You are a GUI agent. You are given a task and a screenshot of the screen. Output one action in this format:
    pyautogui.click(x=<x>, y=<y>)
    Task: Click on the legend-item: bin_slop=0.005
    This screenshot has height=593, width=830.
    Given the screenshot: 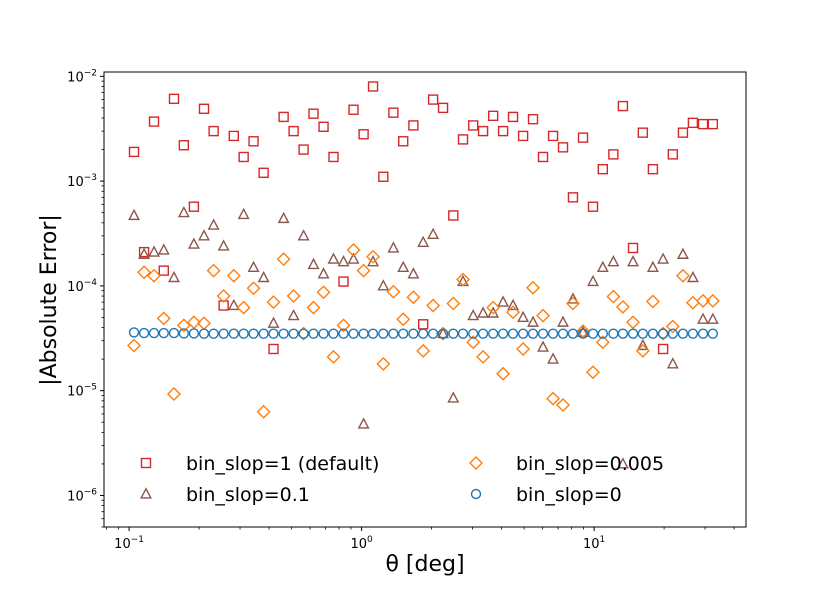 What is the action you would take?
    pyautogui.click(x=566, y=464)
    